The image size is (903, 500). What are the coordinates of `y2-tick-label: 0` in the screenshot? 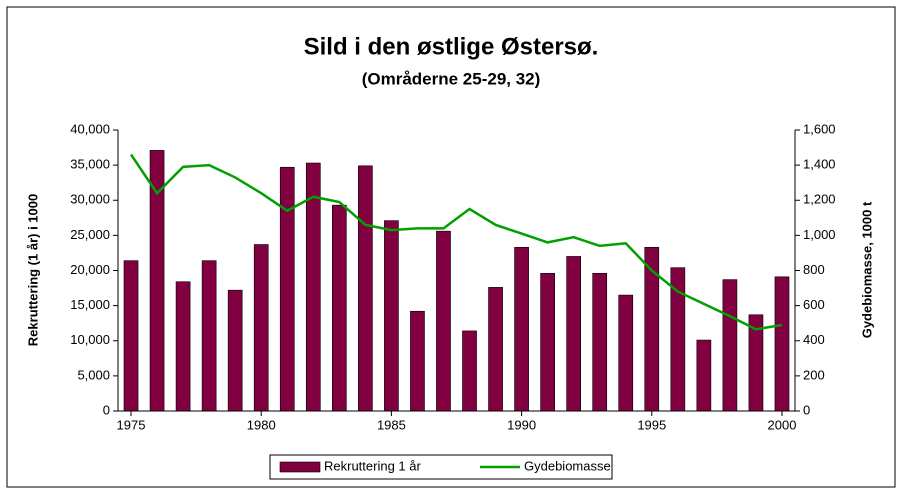 It's located at (806, 409).